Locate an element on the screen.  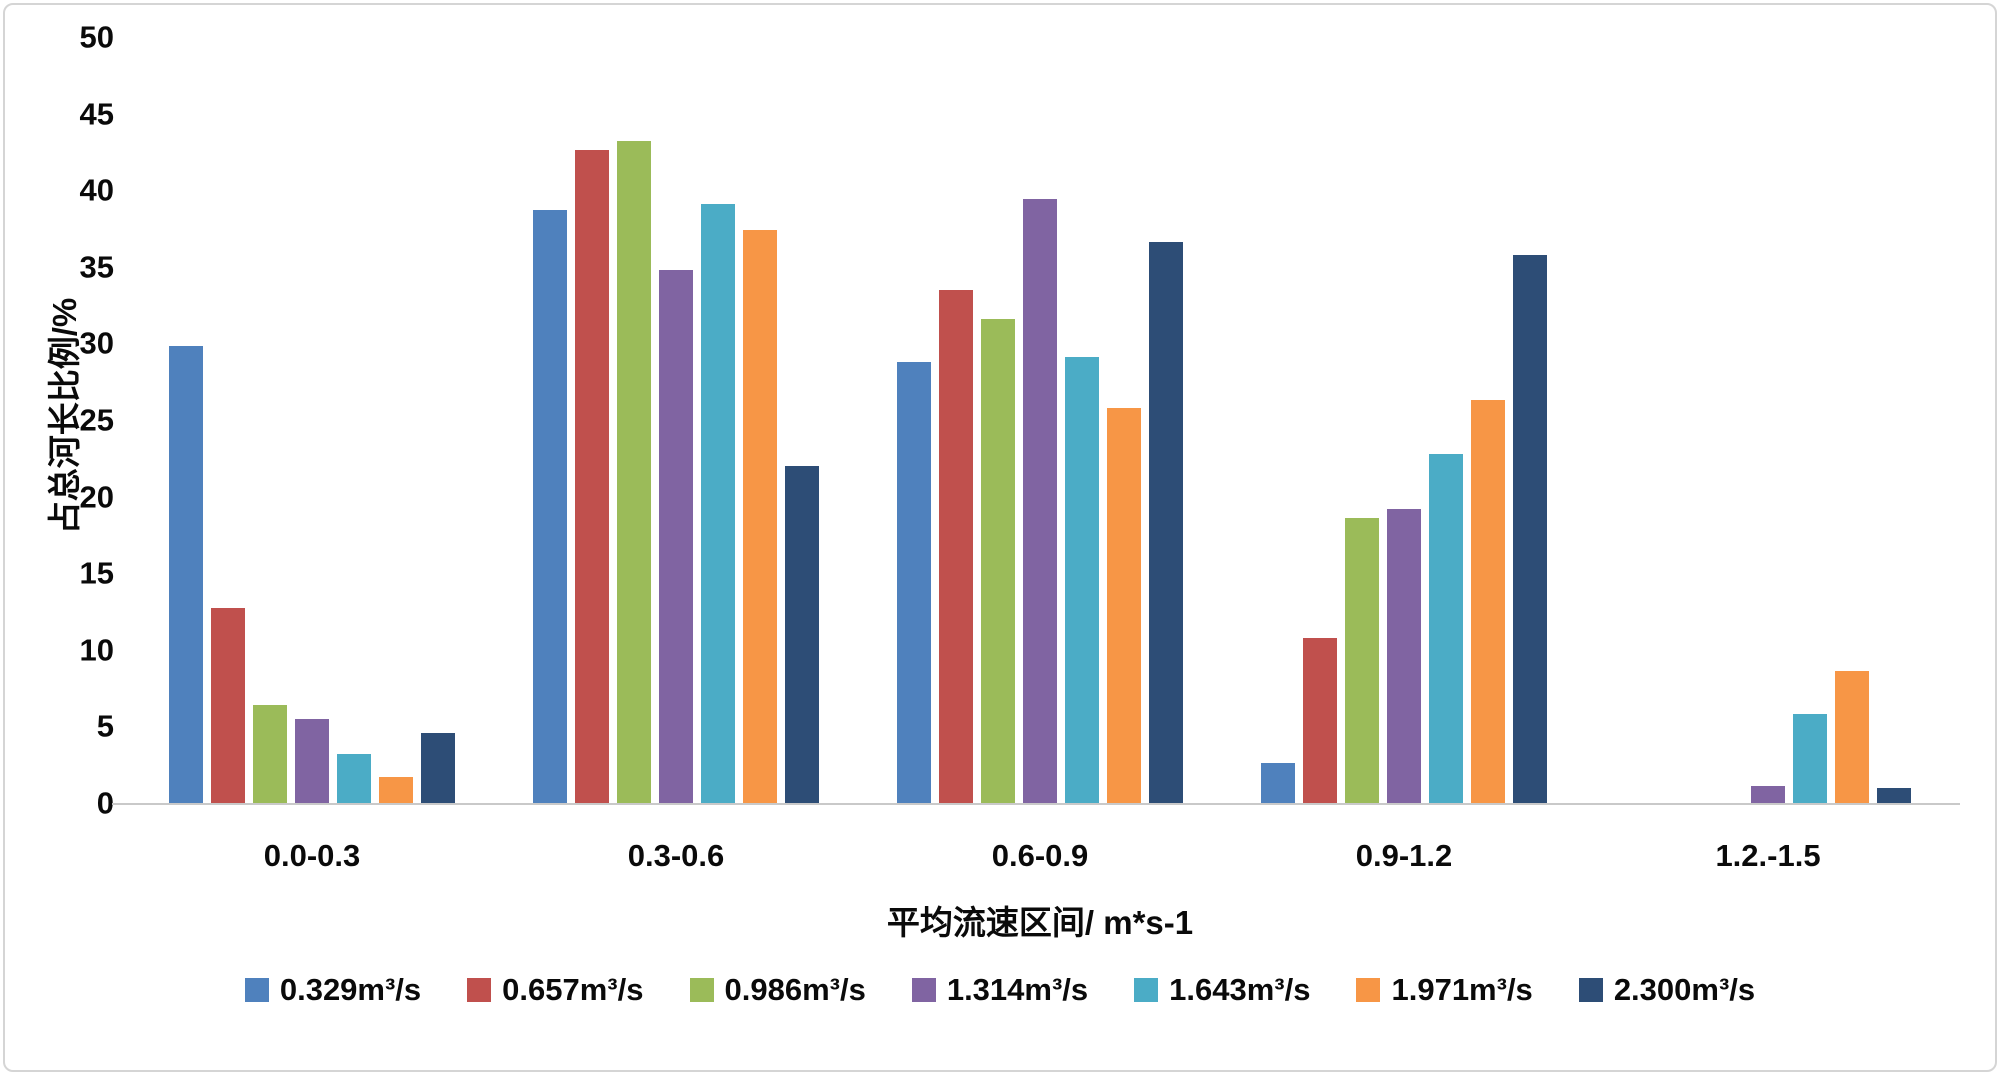
bar-series0-0.3-0.6 is located at coordinates (550, 506).